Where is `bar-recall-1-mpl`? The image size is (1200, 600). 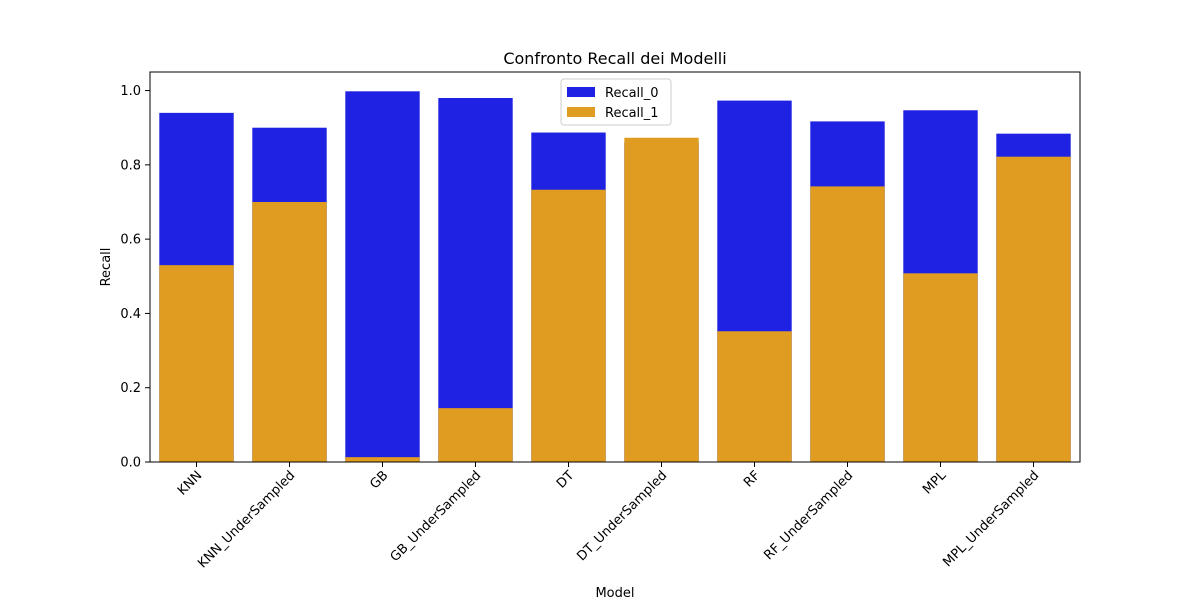 bar-recall-1-mpl is located at coordinates (940, 367).